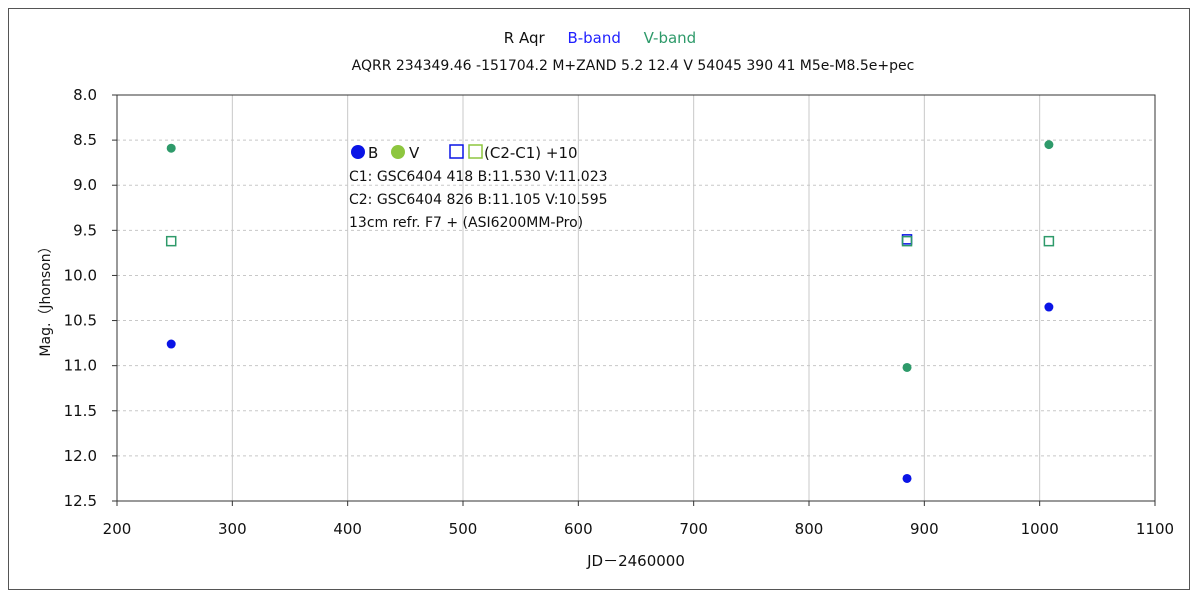 The height and width of the screenshot is (600, 1200). I want to click on legend-comp2: C2: GSC6404 826 B:11.105 V:10.595, so click(478, 200).